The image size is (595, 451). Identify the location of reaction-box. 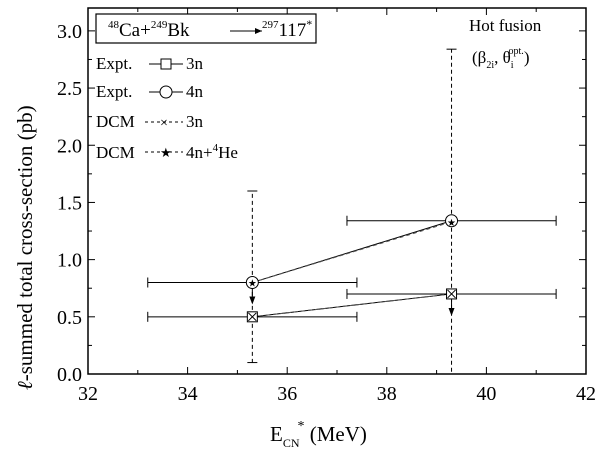
(206, 28).